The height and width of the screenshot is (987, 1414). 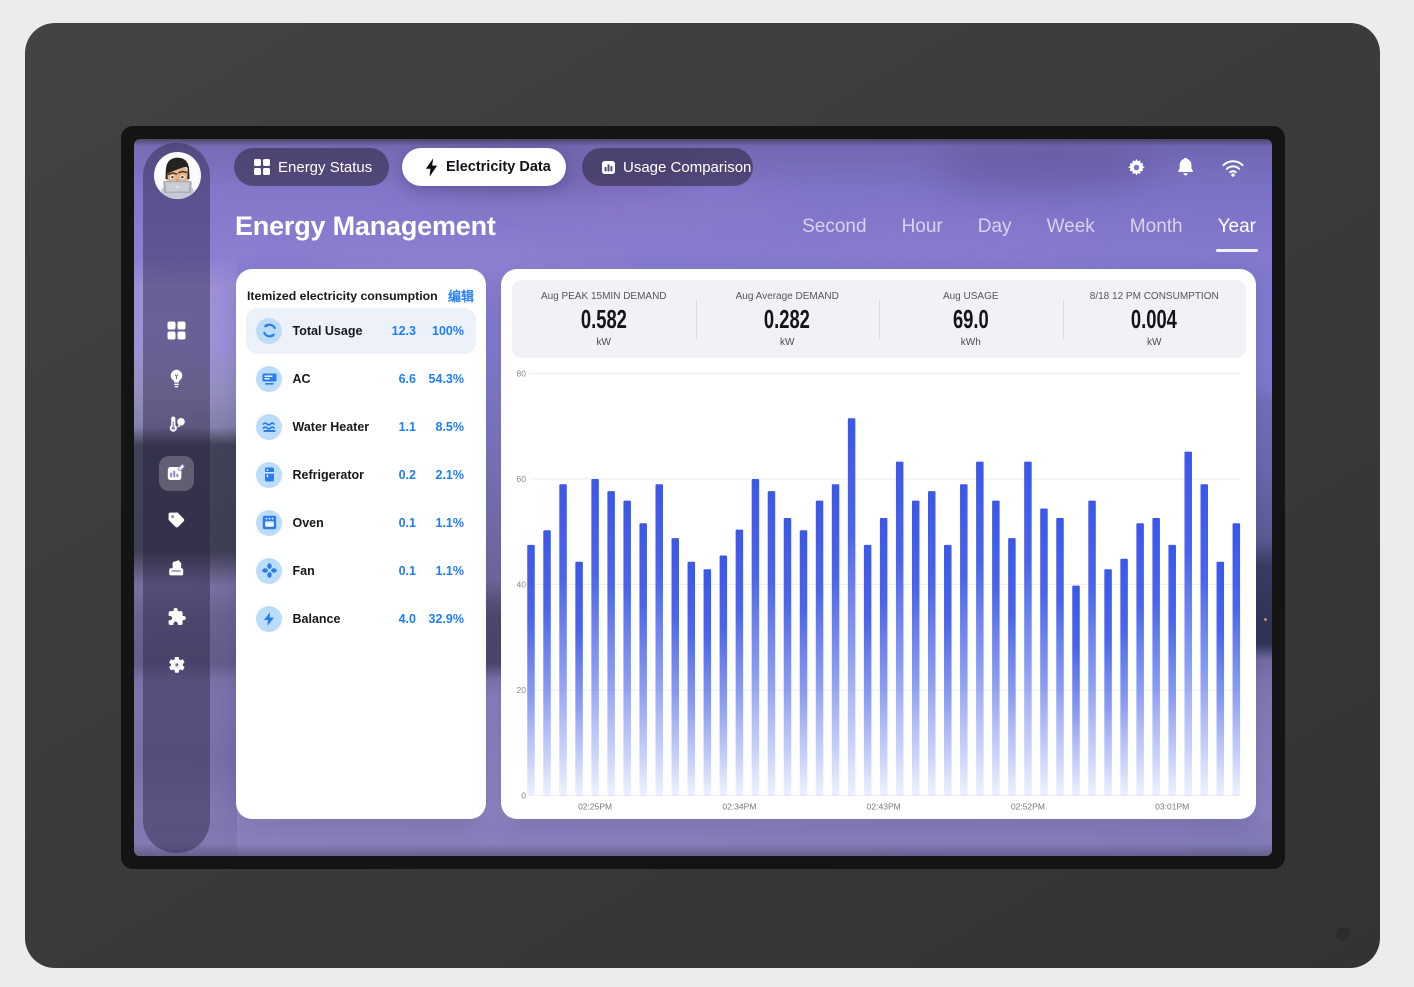 What do you see at coordinates (523, 796) in the screenshot?
I see `svg-text: 0` at bounding box center [523, 796].